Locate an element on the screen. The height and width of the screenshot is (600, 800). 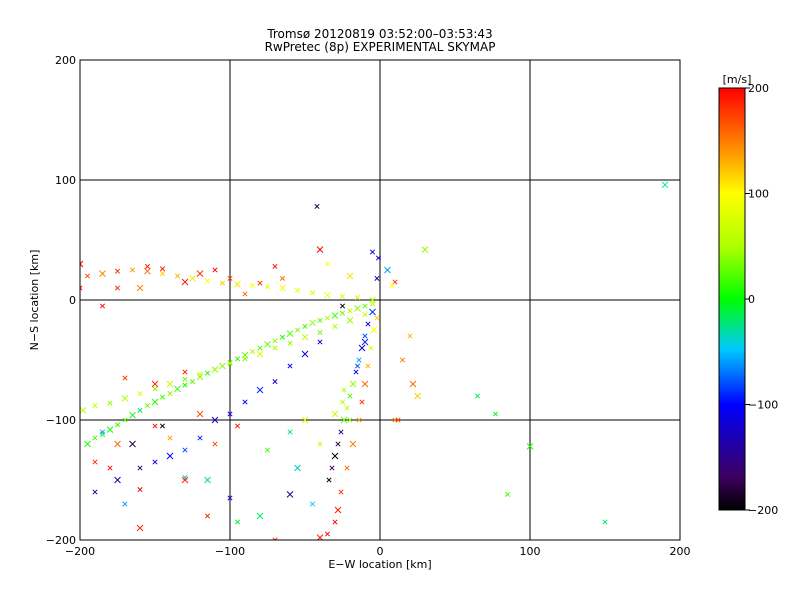
y-tick-label: 100 is located at coordinates (65, 180).